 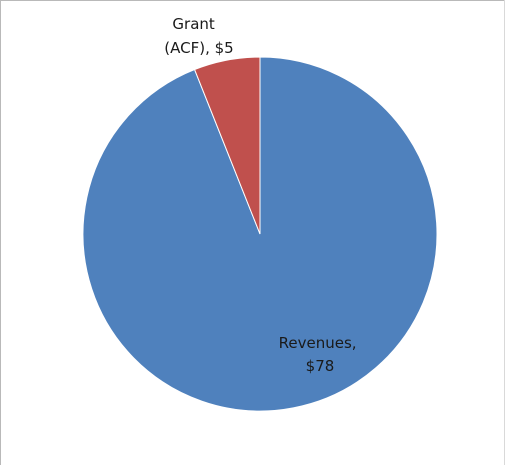 I want to click on chart-border-top, so click(x=252, y=0).